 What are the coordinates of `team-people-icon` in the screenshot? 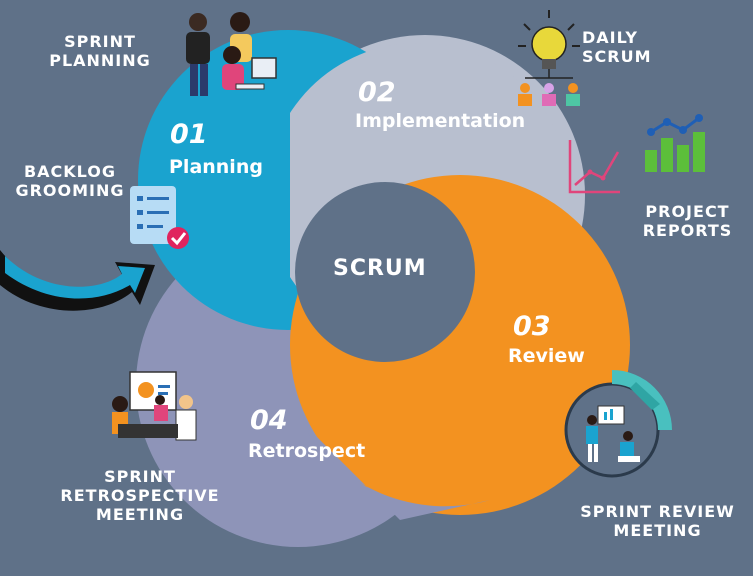 It's located at (231, 54).